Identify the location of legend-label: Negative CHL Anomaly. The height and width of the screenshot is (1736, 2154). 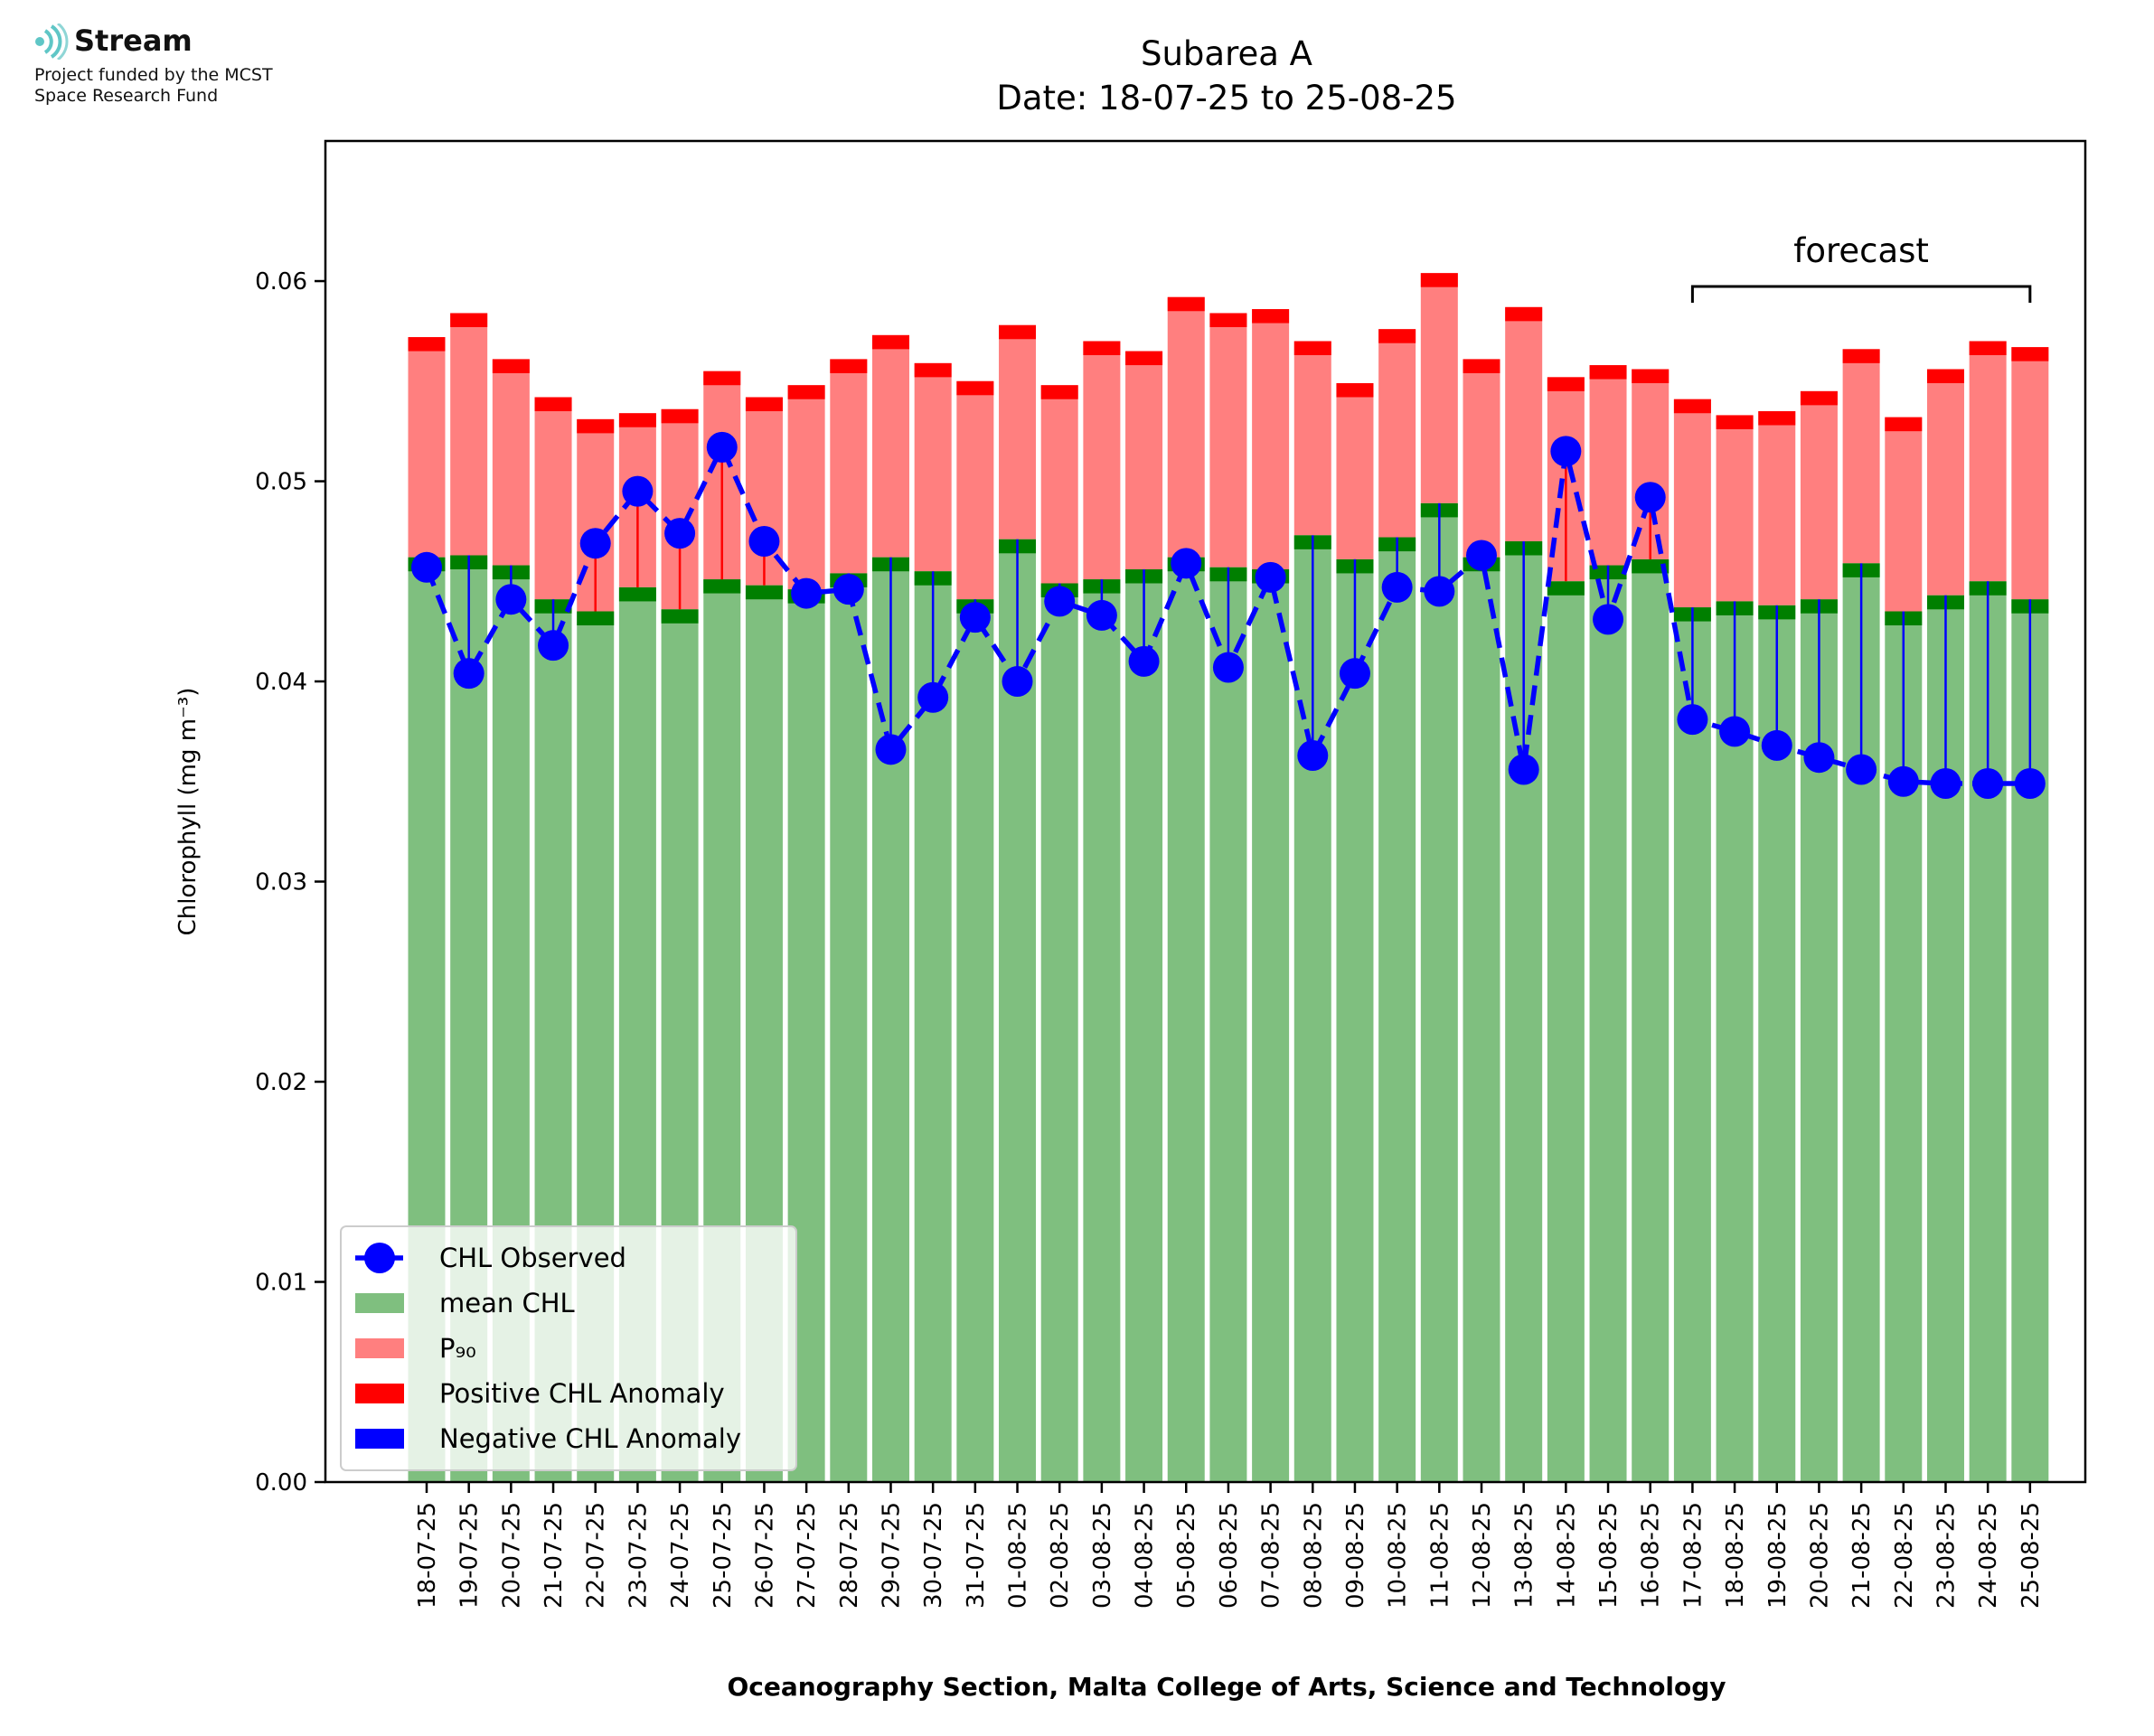
(590, 1438).